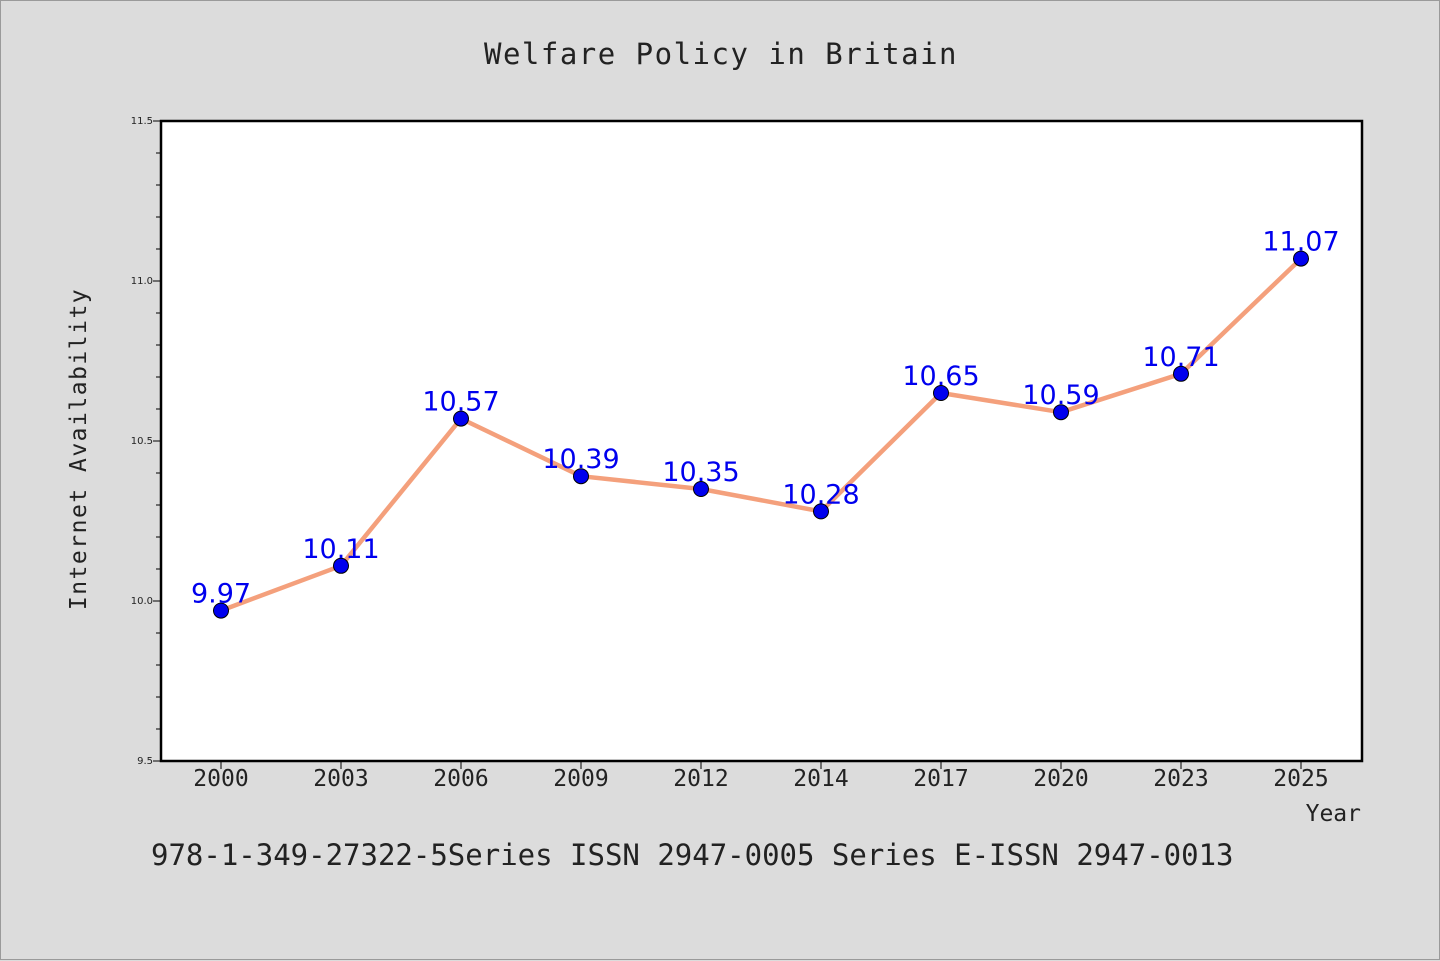  I want to click on y-tick-label: 9.5, so click(145, 761).